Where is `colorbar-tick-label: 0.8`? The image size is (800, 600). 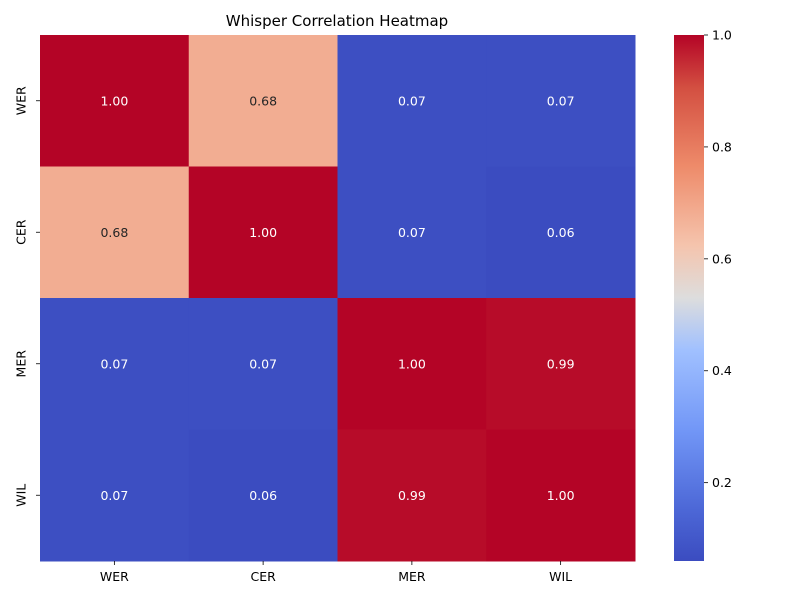
colorbar-tick-label: 0.8 is located at coordinates (722, 146).